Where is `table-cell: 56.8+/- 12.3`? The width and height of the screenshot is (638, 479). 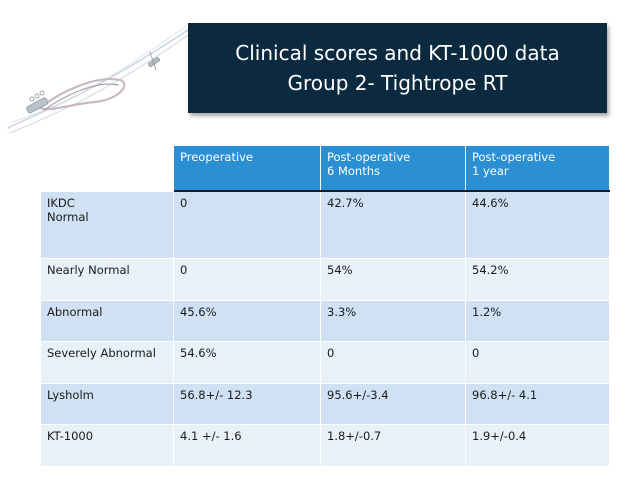
table-cell: 56.8+/- 12.3 is located at coordinates (247, 404).